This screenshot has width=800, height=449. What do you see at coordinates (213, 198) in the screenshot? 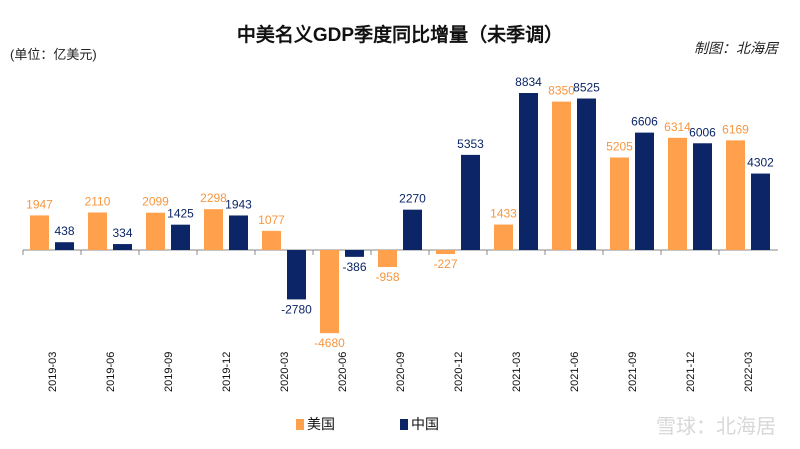
I see `data-label-us: 2298` at bounding box center [213, 198].